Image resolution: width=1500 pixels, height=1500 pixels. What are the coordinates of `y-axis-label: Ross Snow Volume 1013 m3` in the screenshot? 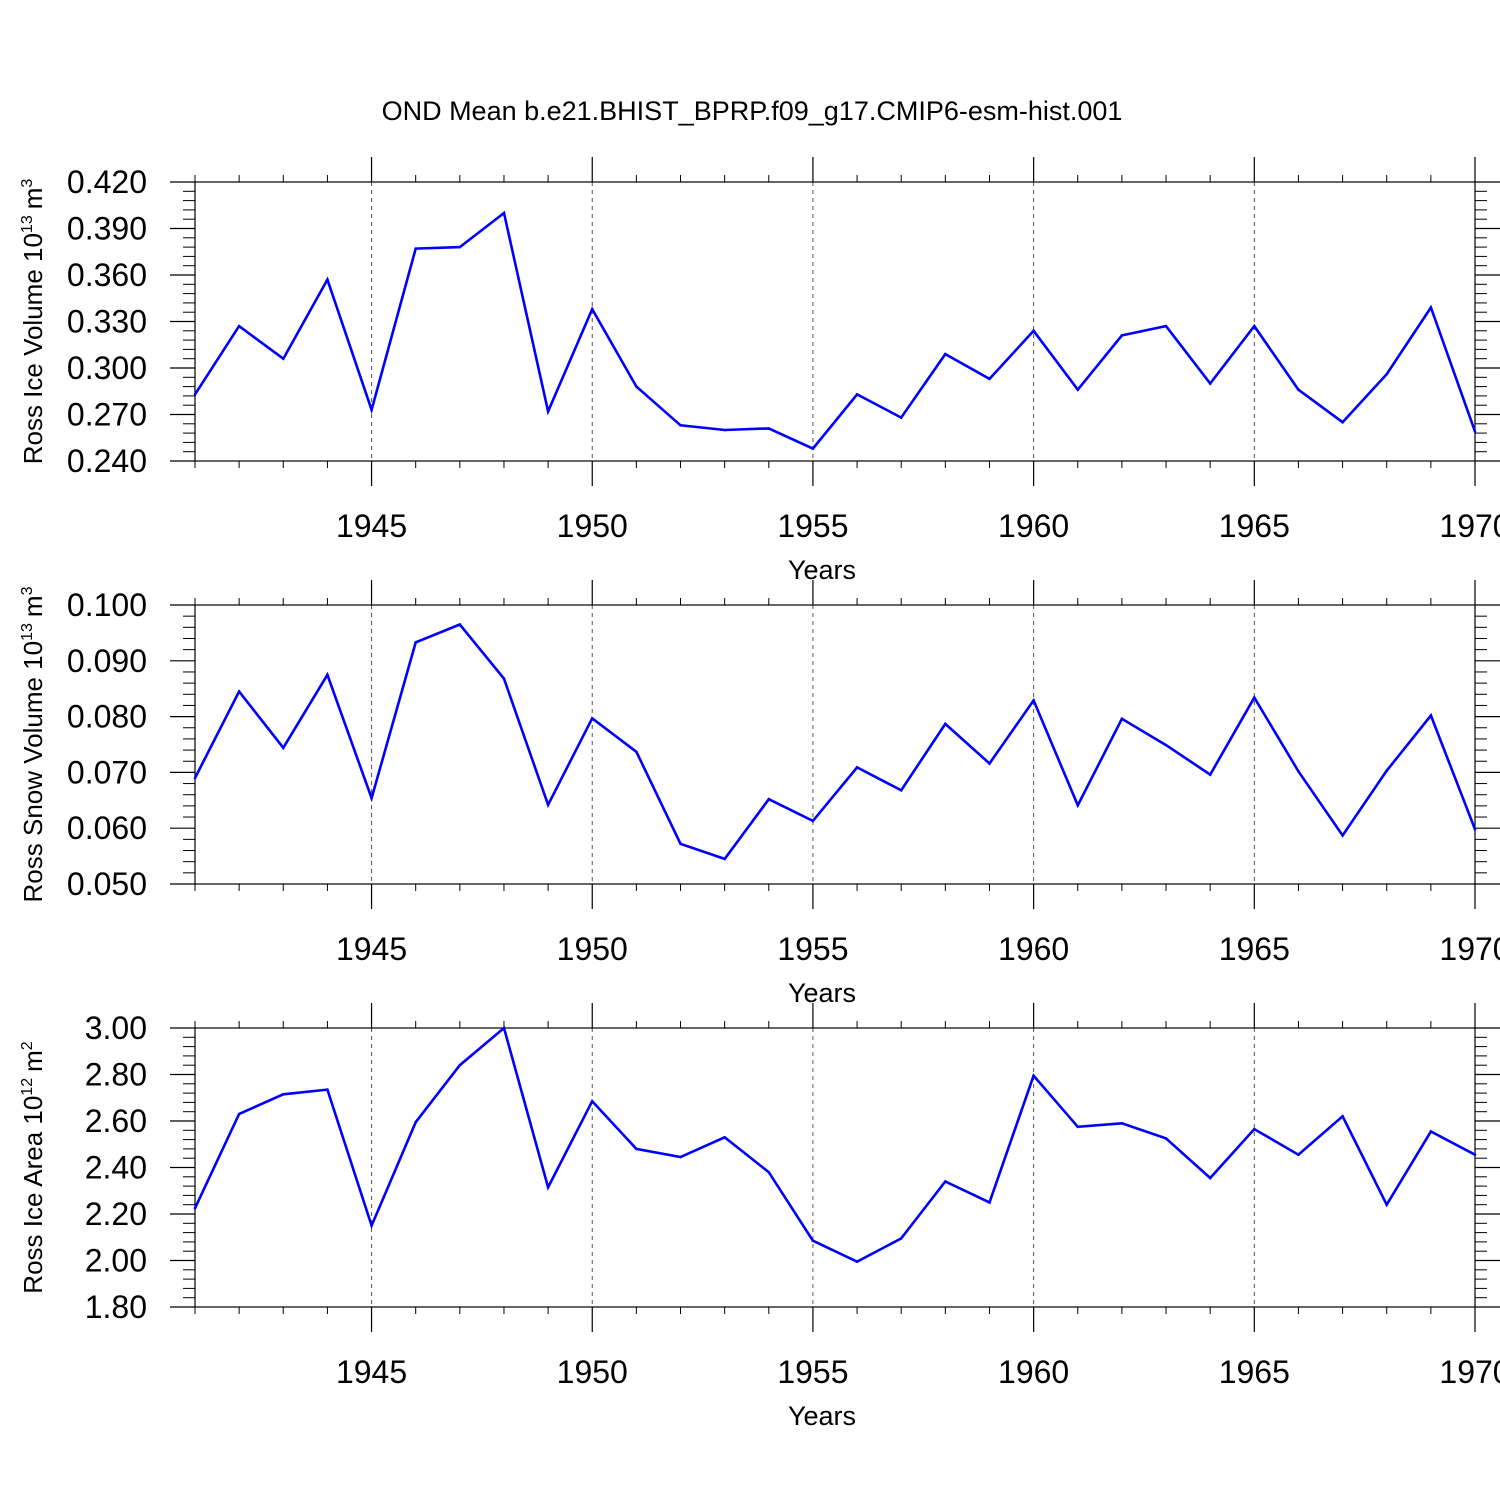 It's located at (33, 744).